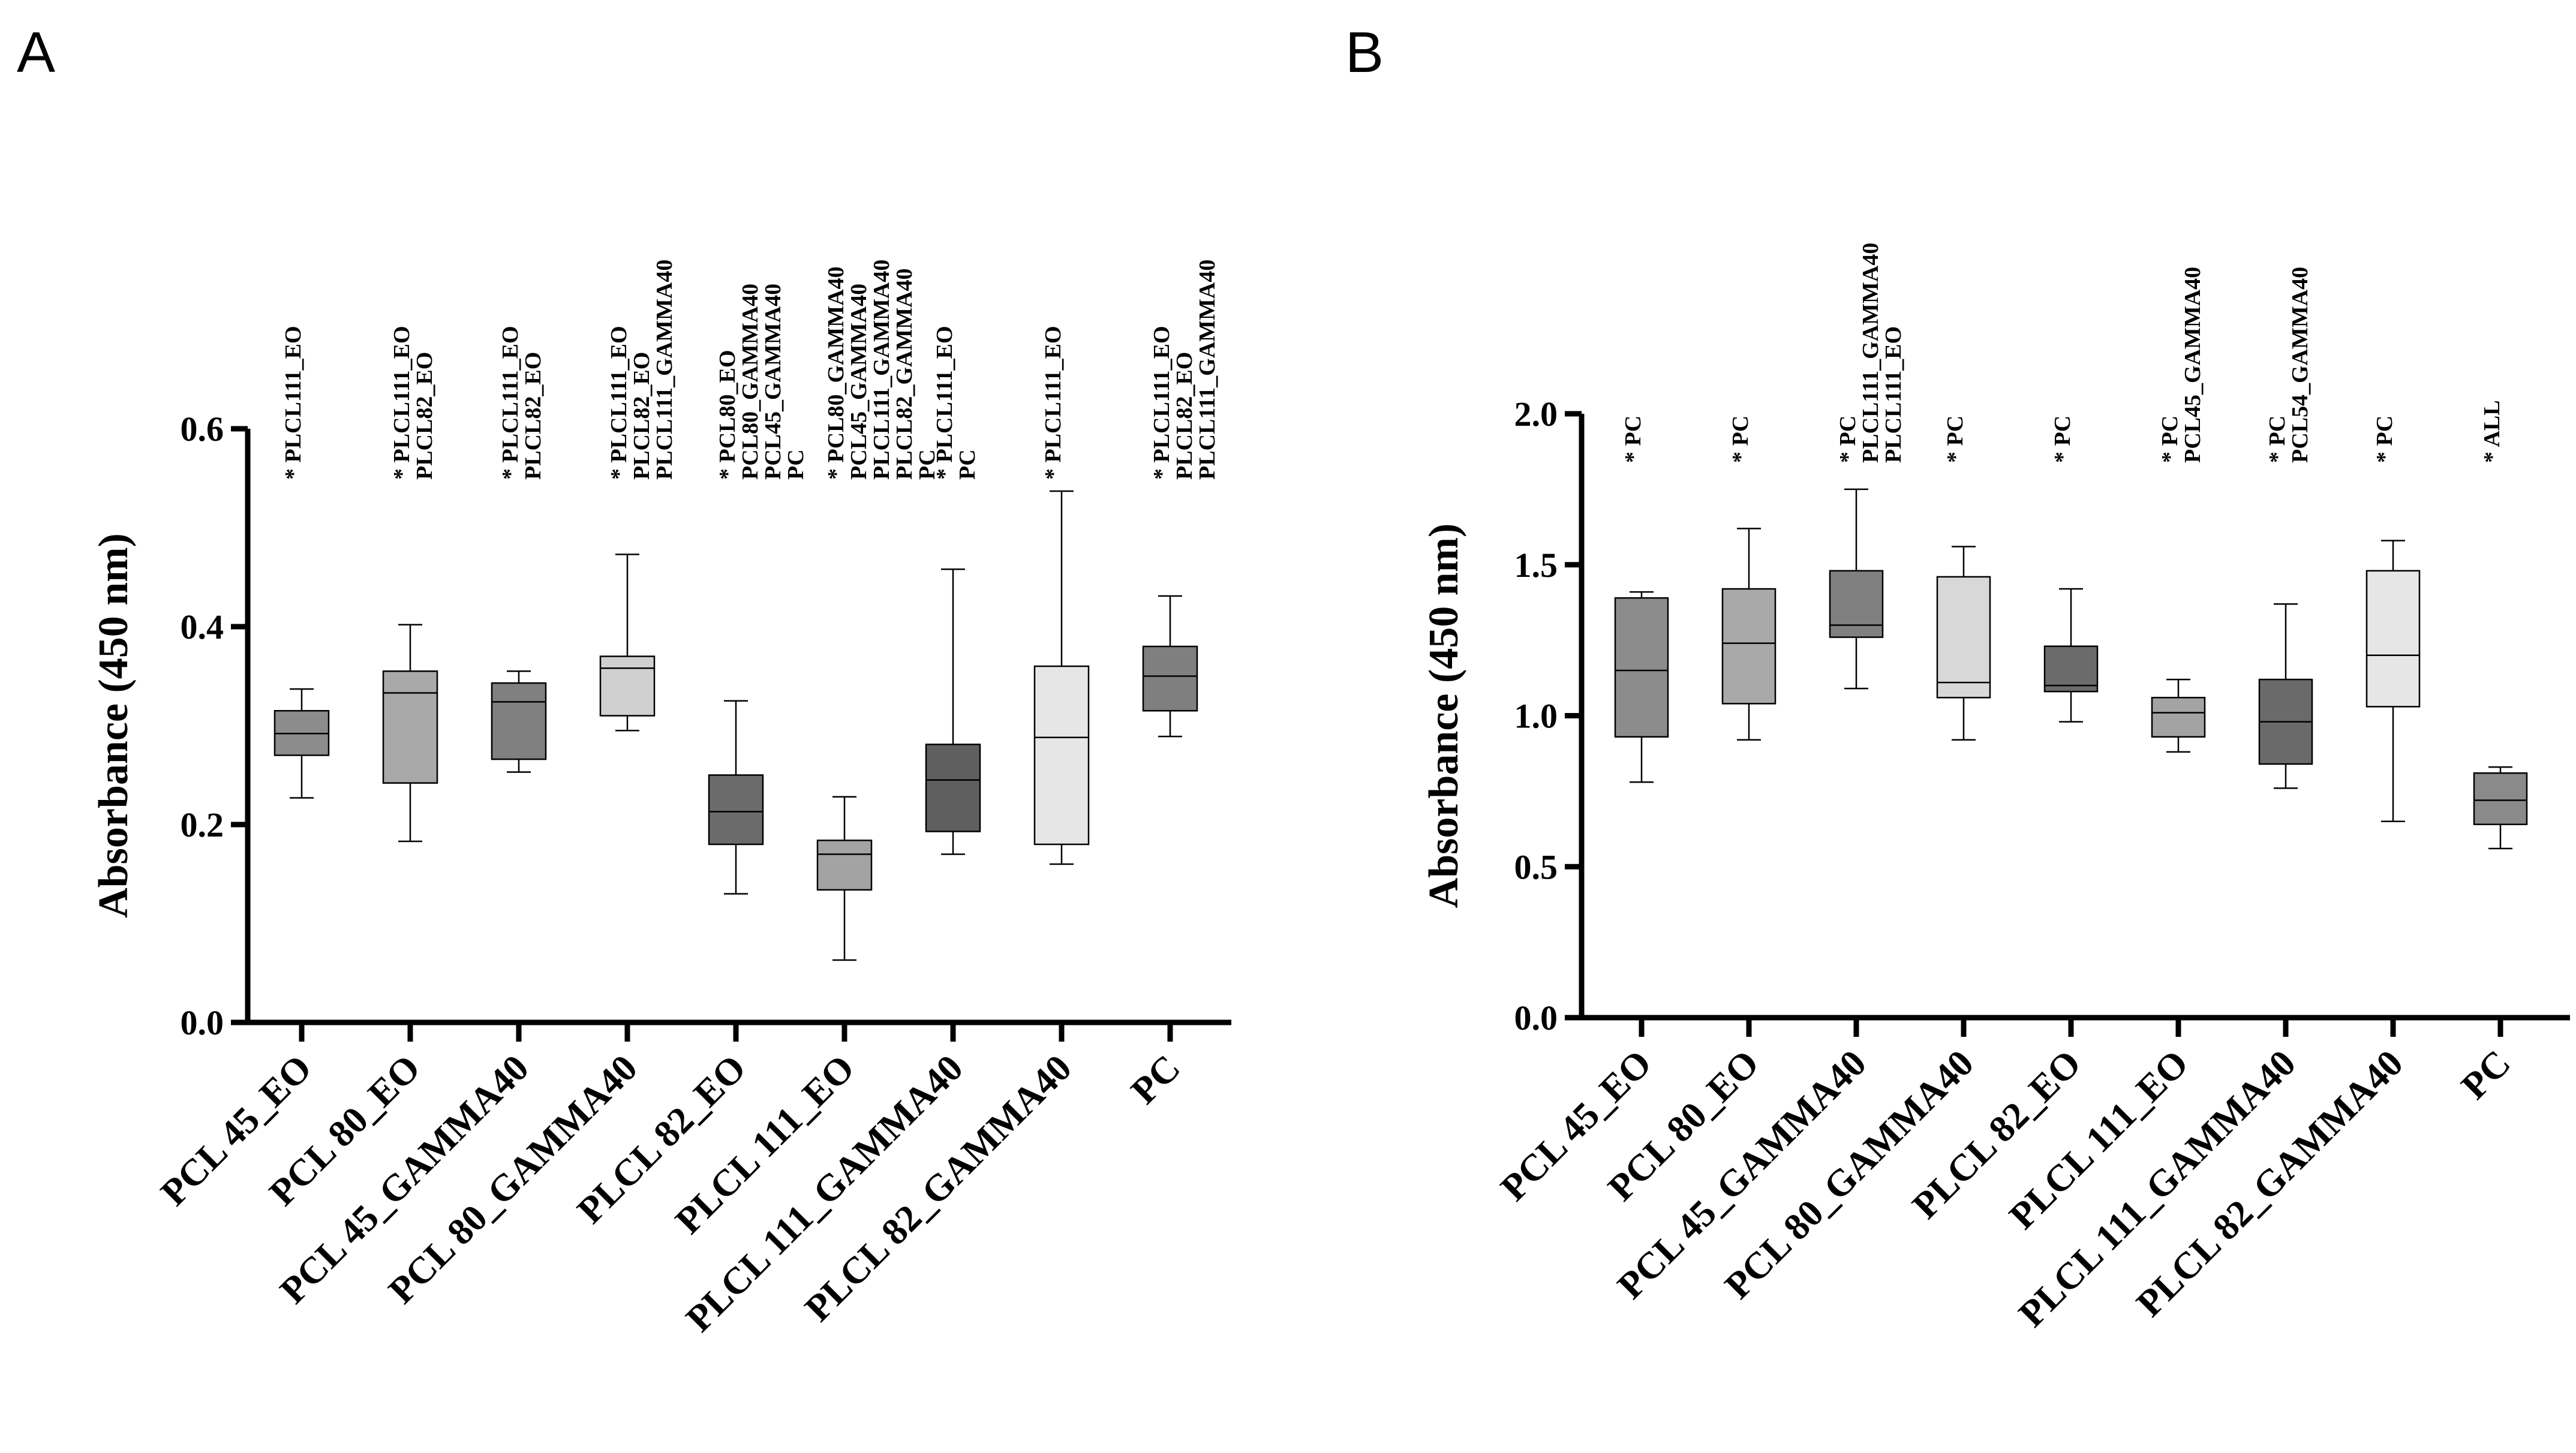  What do you see at coordinates (2301, 365) in the screenshot?
I see `significance-annotation: PCL54_GAMMA40` at bounding box center [2301, 365].